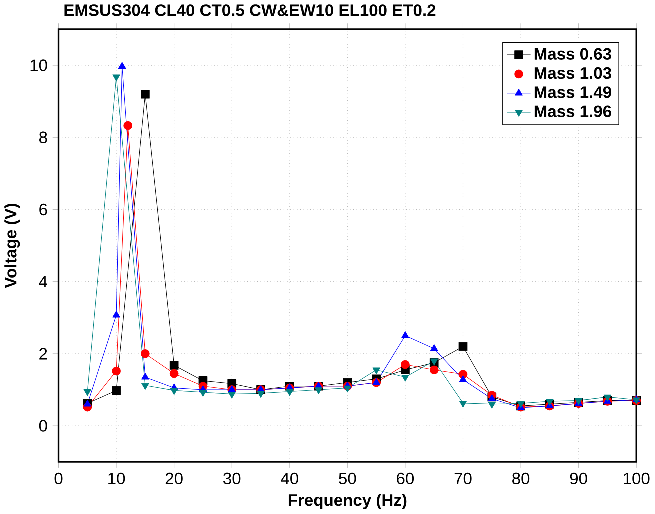  I want to click on x-tick-label: 40, so click(289, 478).